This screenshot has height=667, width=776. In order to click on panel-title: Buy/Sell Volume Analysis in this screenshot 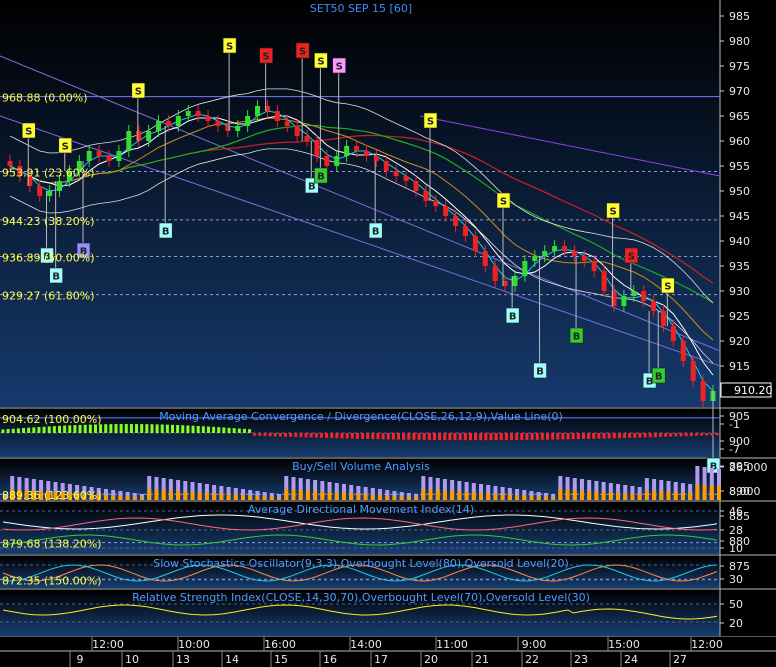, I will do `click(361, 466)`.